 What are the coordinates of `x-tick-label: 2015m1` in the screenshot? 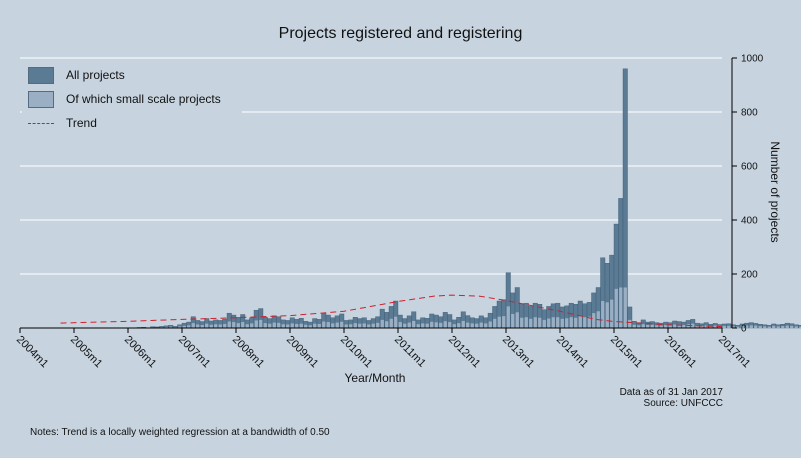 It's located at (626, 352).